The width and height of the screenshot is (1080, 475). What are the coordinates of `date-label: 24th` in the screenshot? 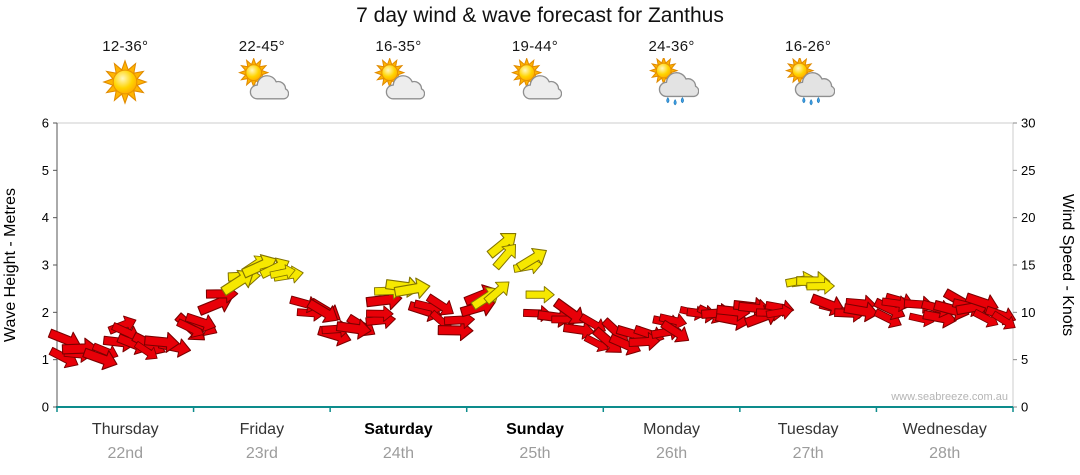 It's located at (398, 453).